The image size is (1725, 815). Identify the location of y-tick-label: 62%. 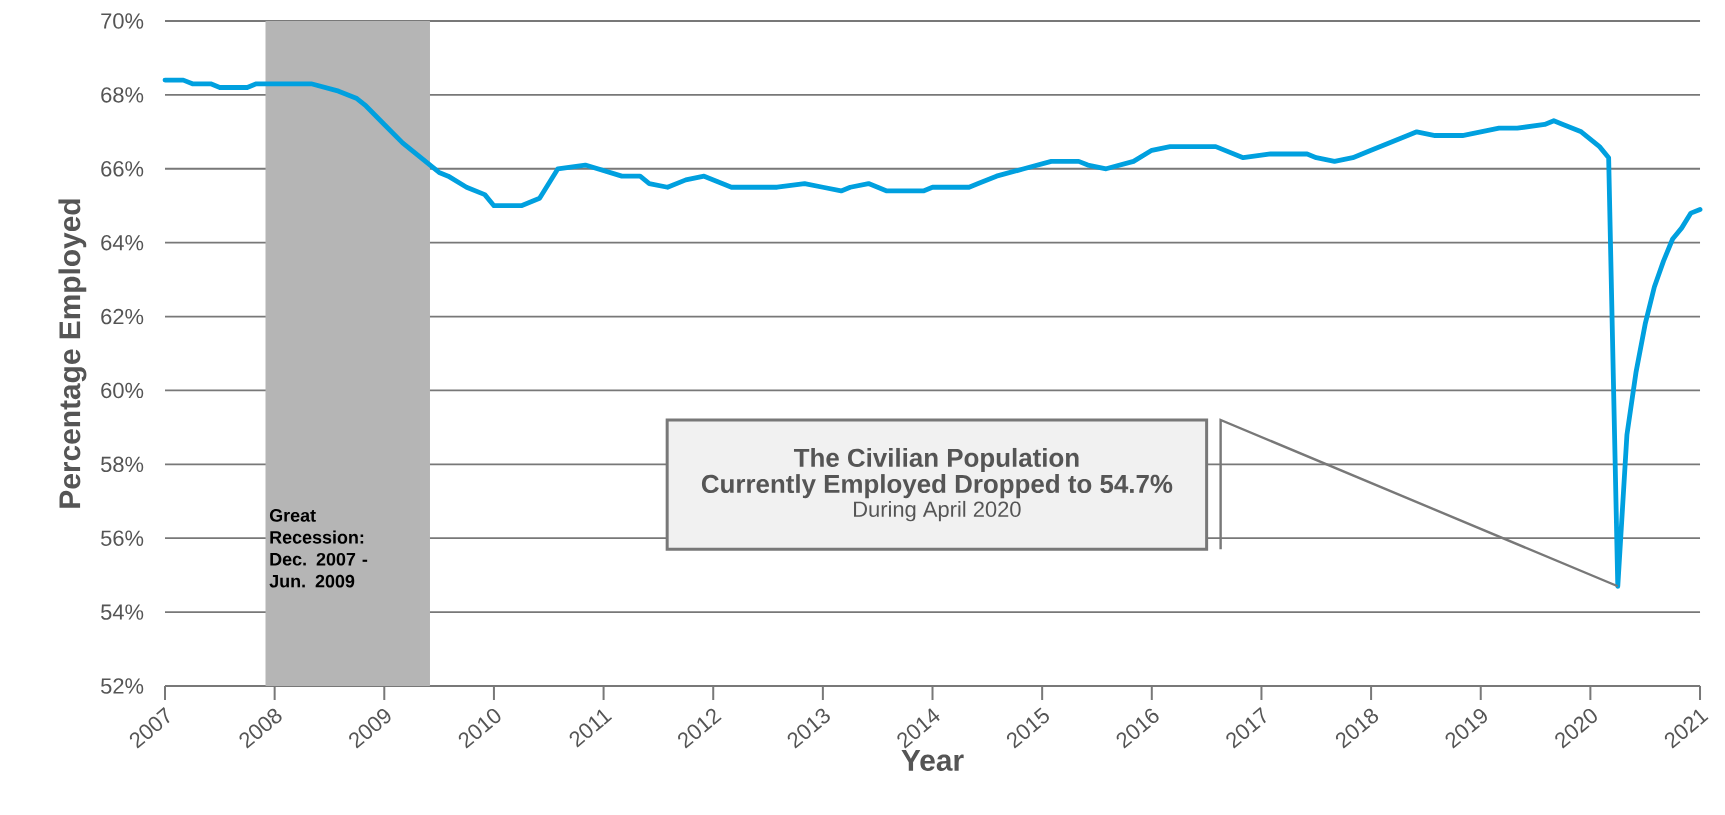
(122, 316).